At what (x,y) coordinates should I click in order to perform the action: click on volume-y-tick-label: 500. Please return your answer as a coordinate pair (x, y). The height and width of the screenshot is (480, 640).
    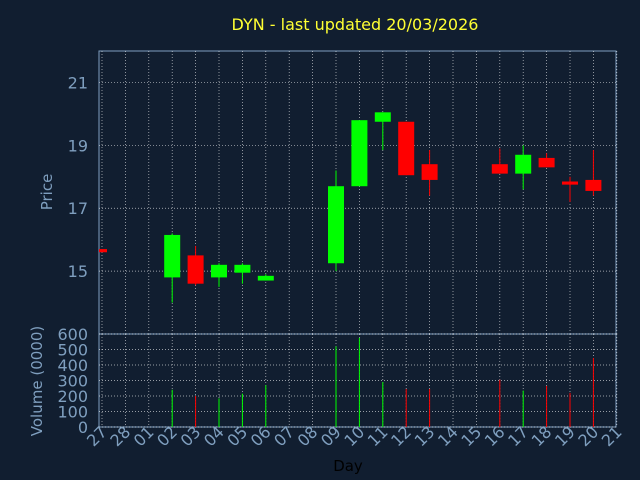
    Looking at the image, I should click on (72, 350).